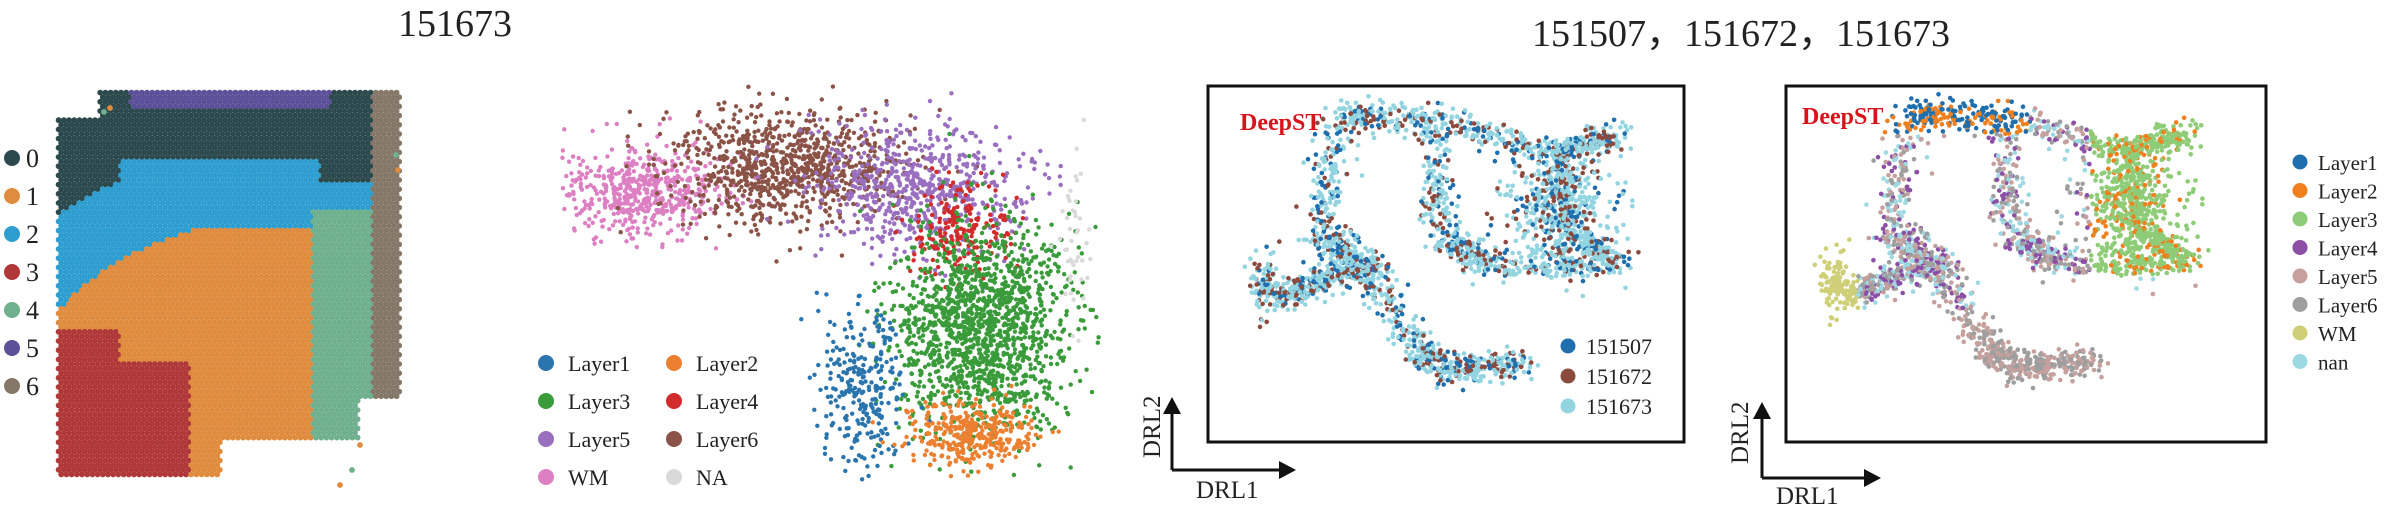 Image resolution: width=2393 pixels, height=515 pixels. I want to click on left-panel-title: 151673, so click(455, 24).